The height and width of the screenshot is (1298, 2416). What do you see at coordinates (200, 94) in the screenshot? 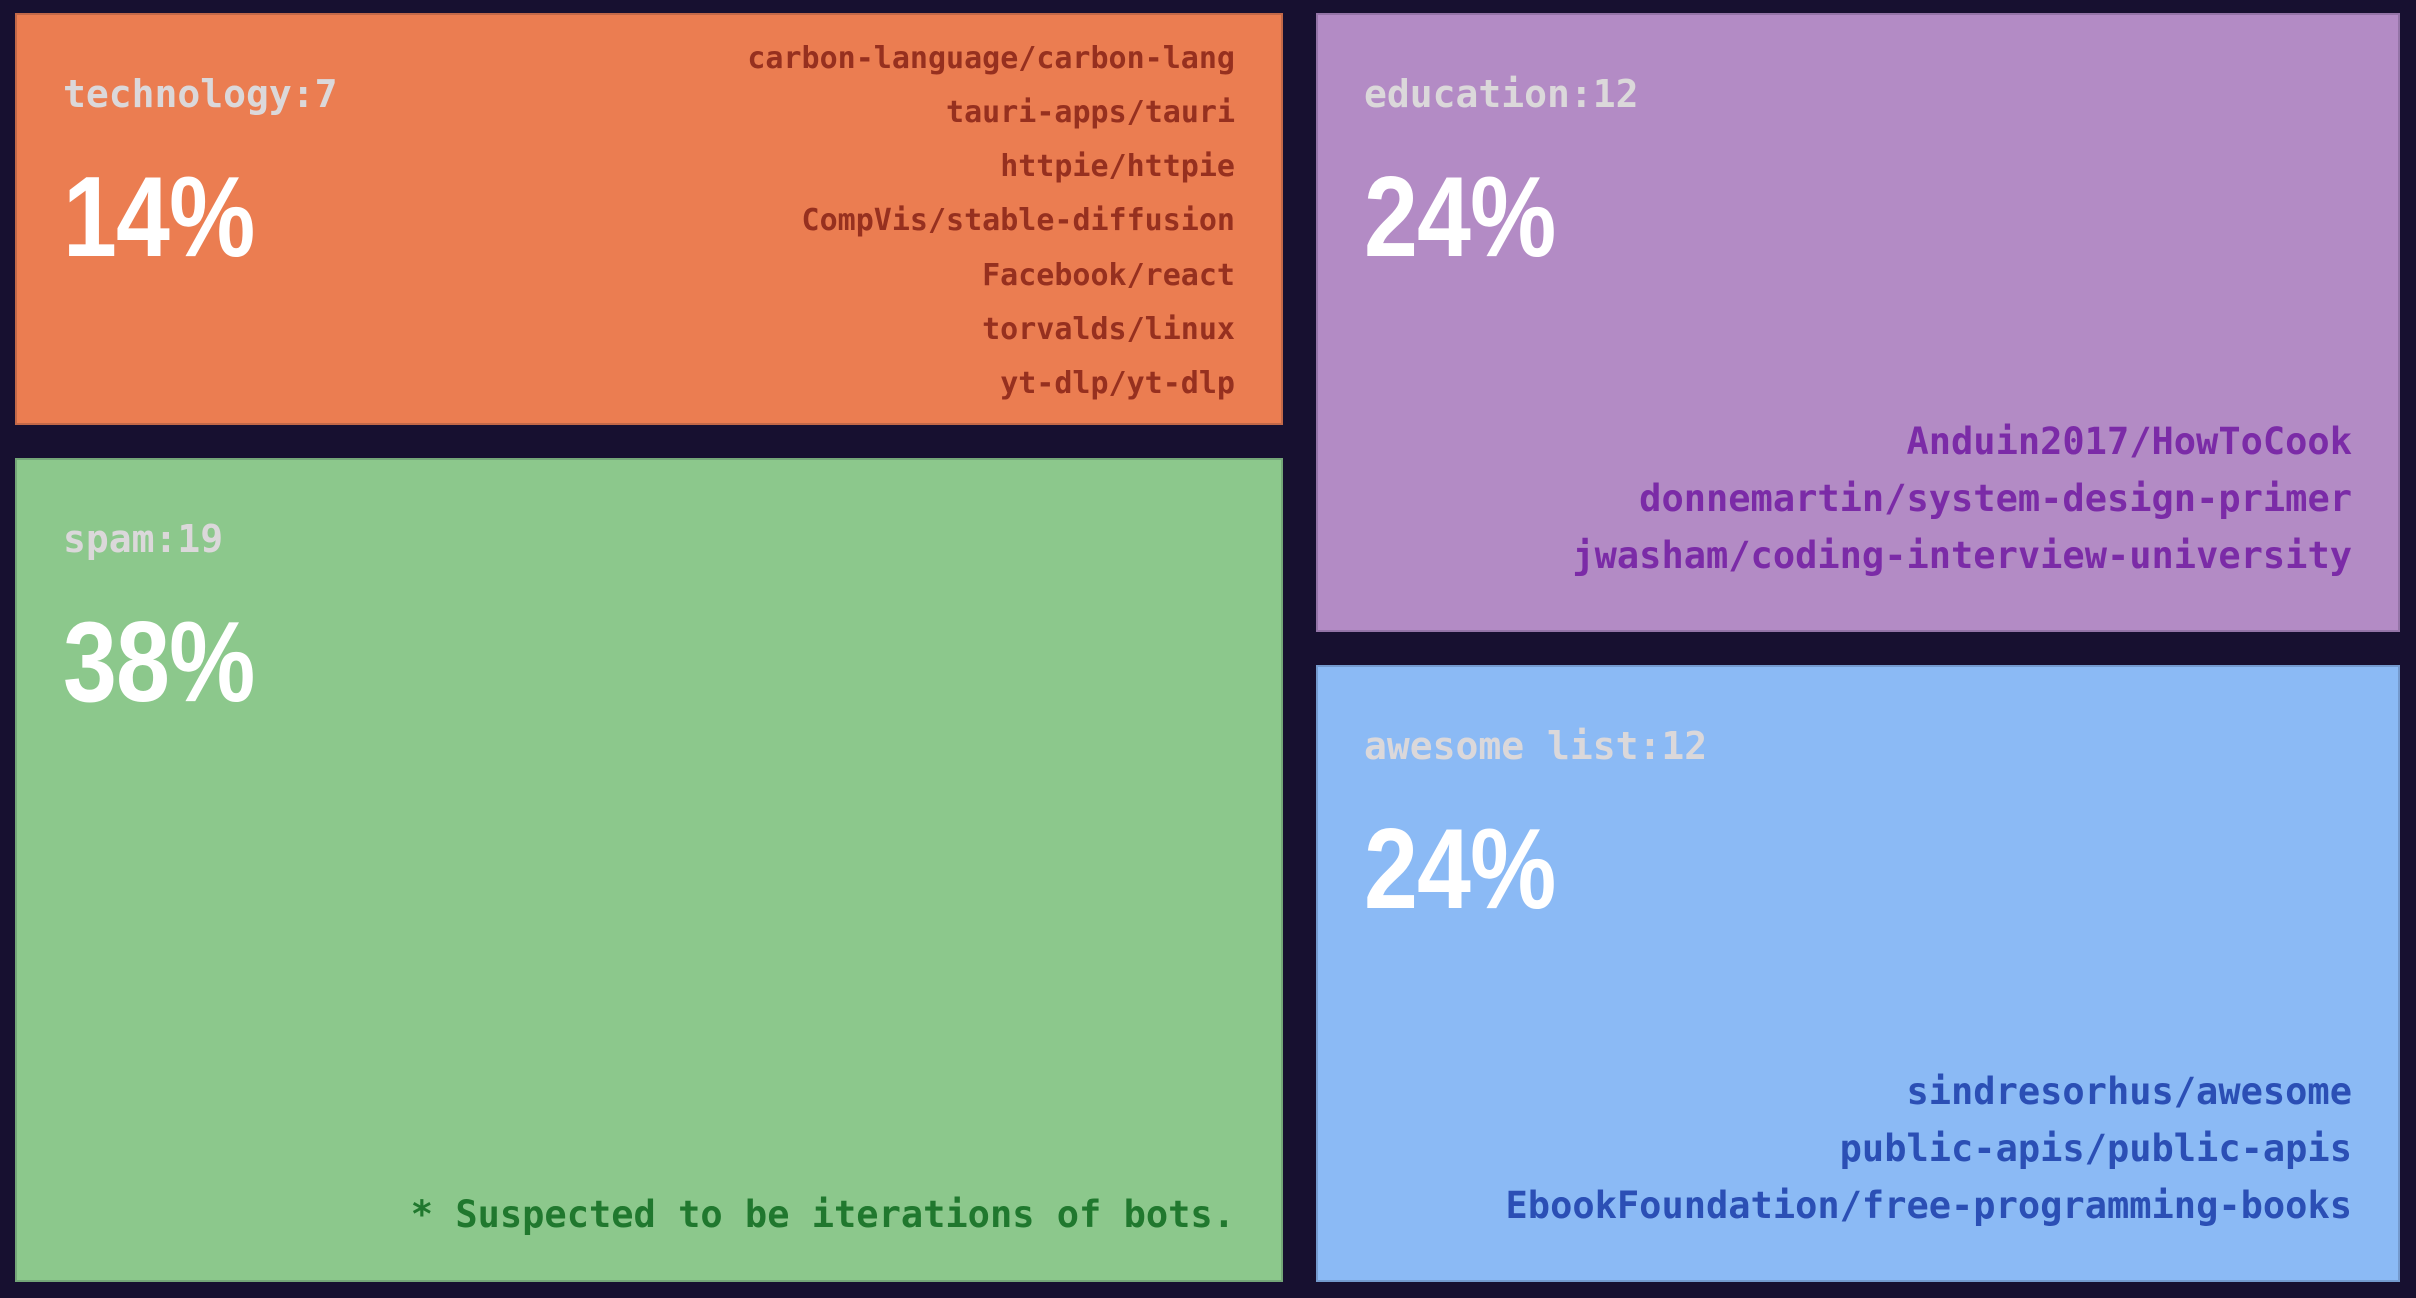
I see `category-count-label: technology:7` at bounding box center [200, 94].